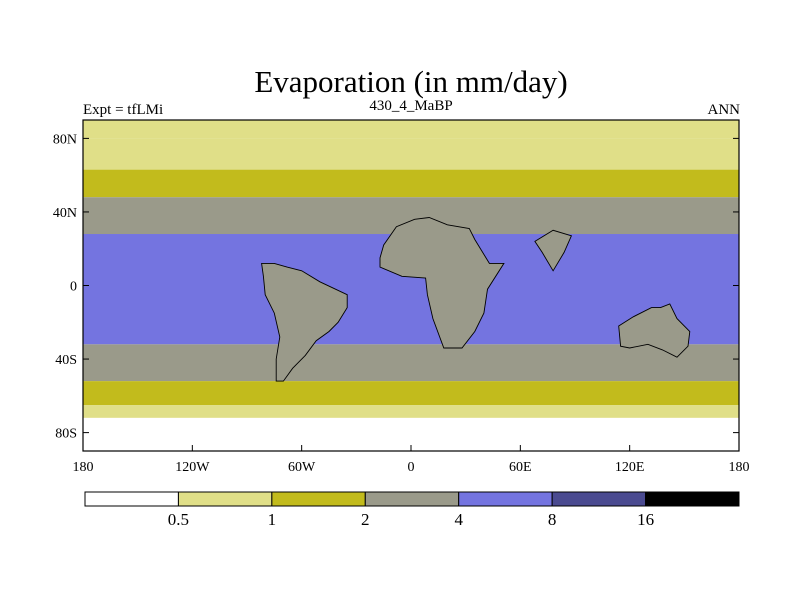 Image resolution: width=800 pixels, height=600 pixels. I want to click on land-india, so click(553, 250).